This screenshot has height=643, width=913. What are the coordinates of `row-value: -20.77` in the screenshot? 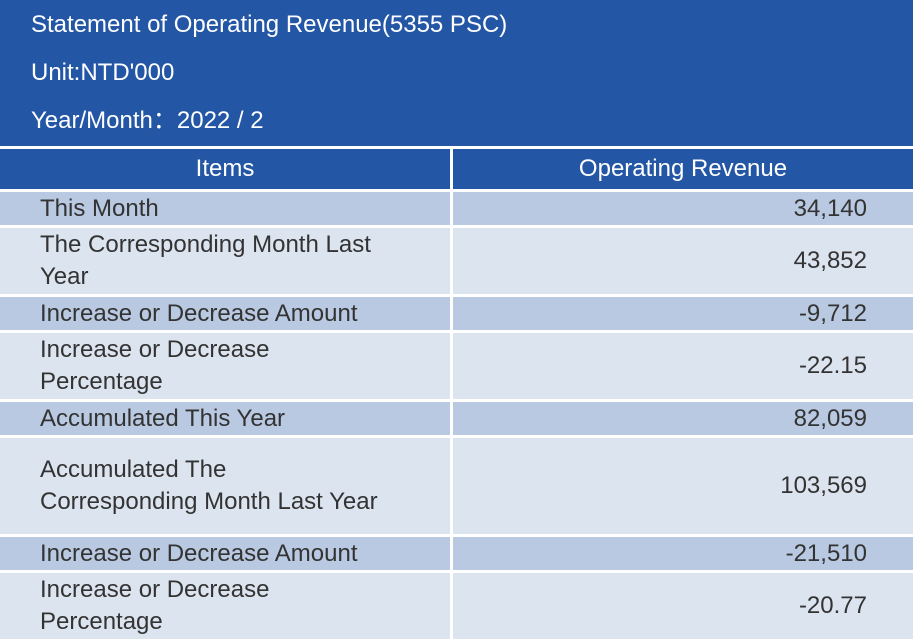 It's located at (683, 607).